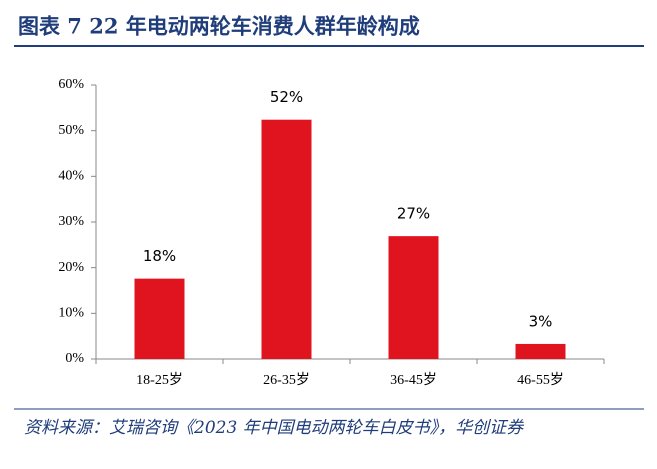 This screenshot has height=469, width=657. What do you see at coordinates (541, 321) in the screenshot?
I see `value-label: 3%` at bounding box center [541, 321].